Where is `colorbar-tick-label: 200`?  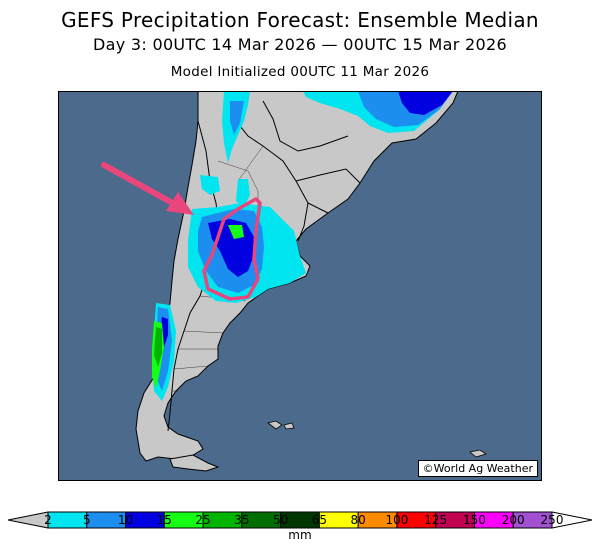 colorbar-tick-label: 200 is located at coordinates (513, 520).